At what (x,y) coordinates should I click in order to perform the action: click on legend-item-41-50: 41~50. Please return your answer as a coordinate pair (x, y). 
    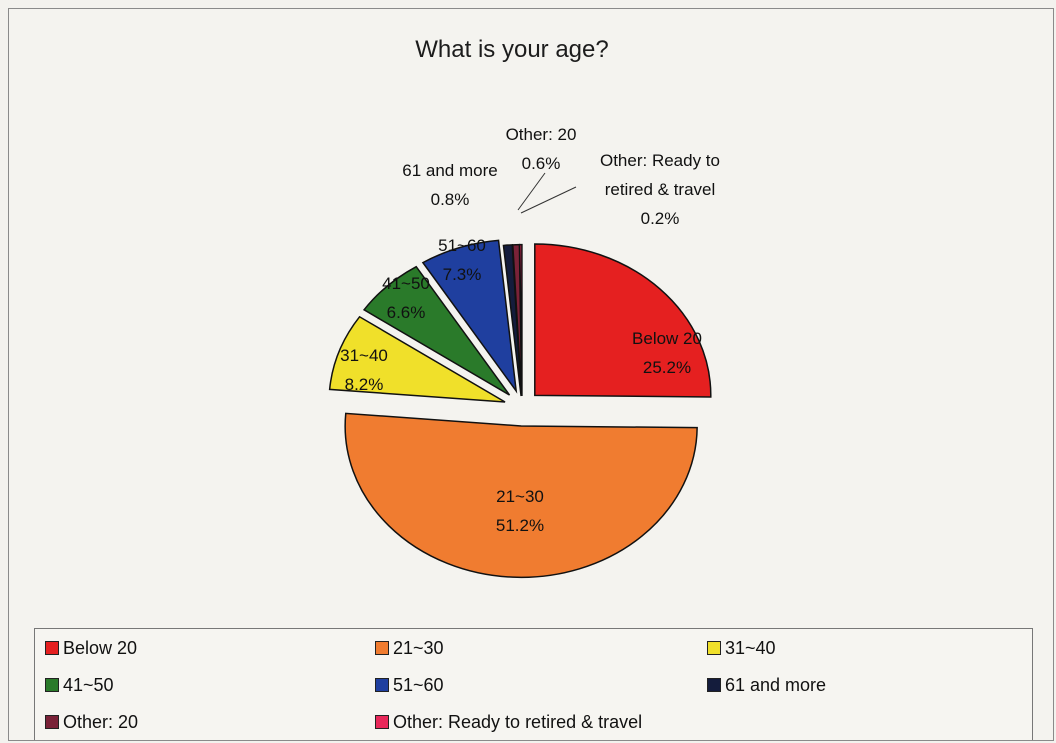
    Looking at the image, I should click on (79, 685).